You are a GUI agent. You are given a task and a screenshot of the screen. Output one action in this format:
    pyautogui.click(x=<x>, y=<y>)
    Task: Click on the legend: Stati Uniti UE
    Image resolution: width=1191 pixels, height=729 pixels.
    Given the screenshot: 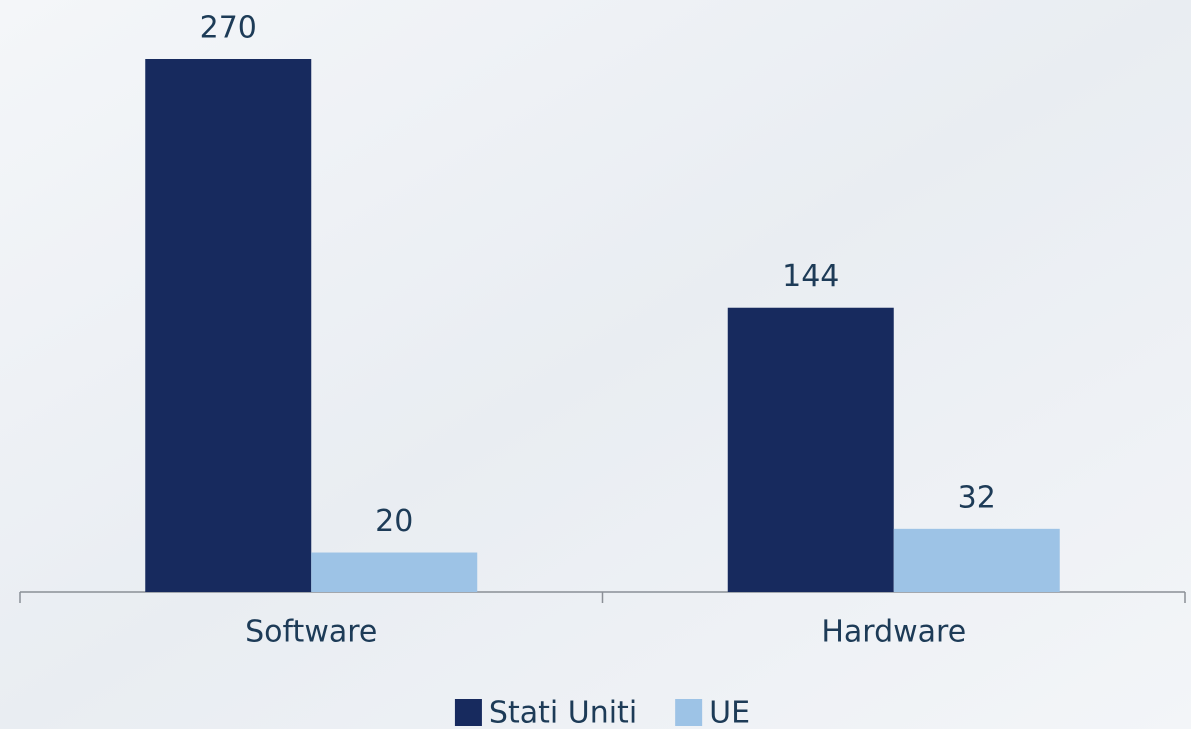 What is the action you would take?
    pyautogui.click(x=602, y=712)
    